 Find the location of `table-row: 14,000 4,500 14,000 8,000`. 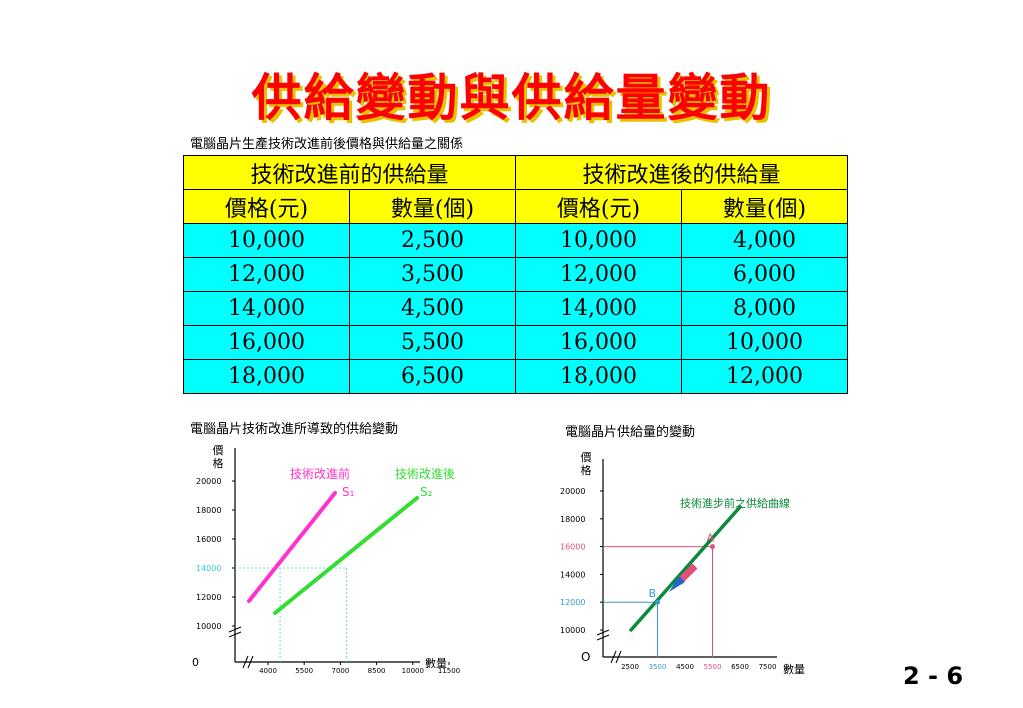

table-row: 14,000 4,500 14,000 8,000 is located at coordinates (516, 308).